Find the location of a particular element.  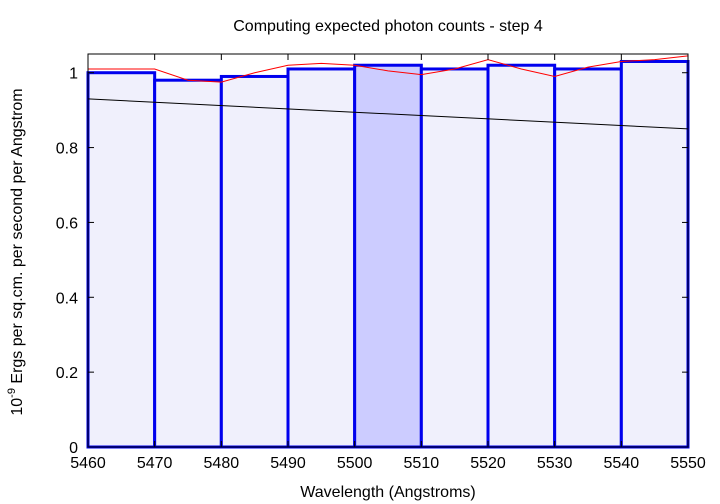

x-tick-label: 5530 is located at coordinates (555, 463).